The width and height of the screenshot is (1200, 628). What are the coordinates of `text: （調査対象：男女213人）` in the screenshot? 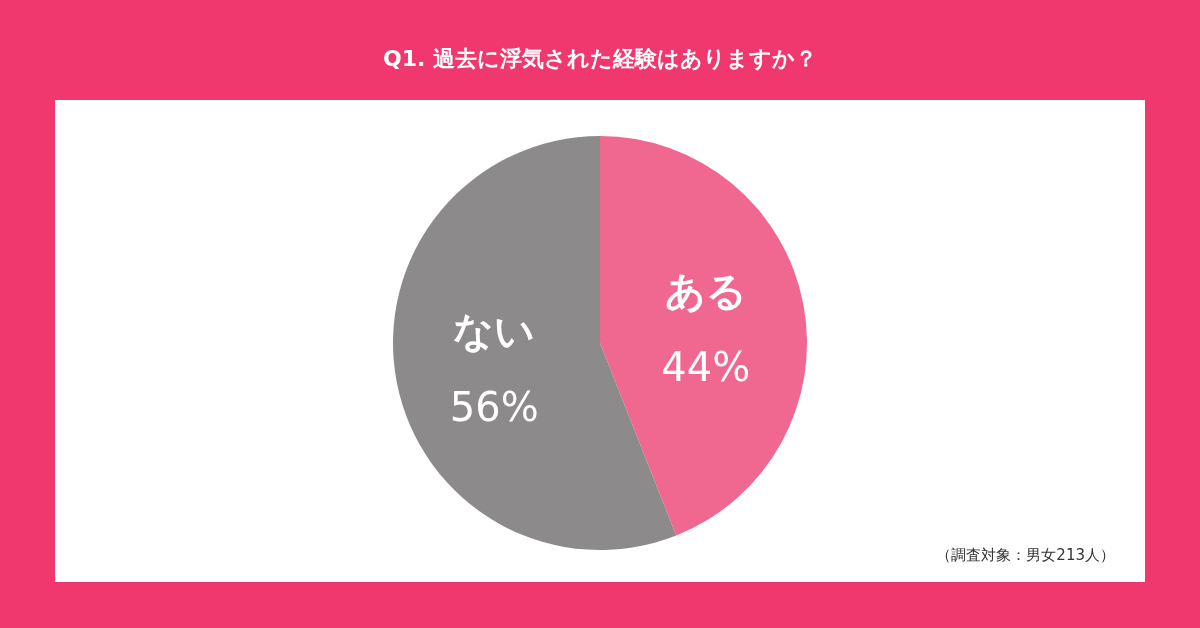 It's located at (1025, 555).